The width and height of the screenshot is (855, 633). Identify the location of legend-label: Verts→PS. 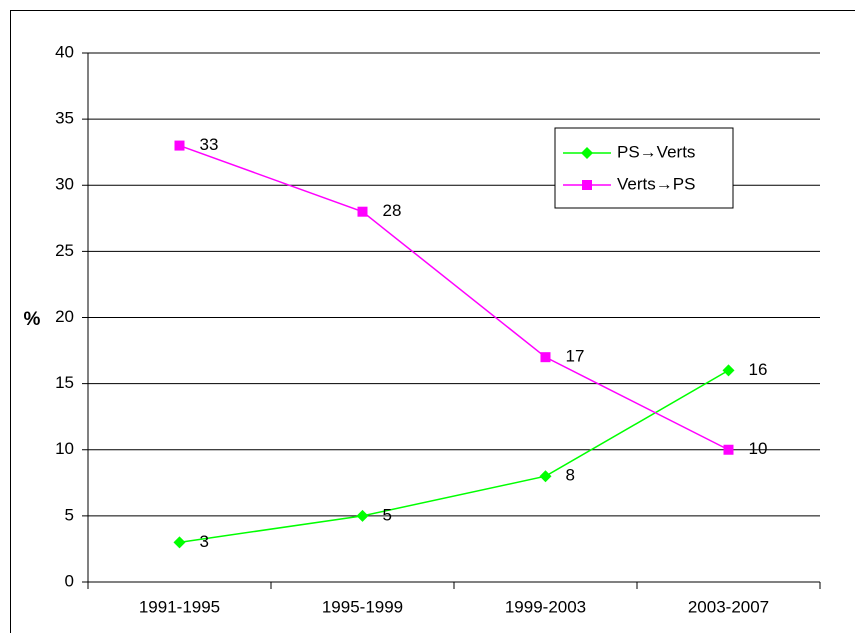
(656, 183).